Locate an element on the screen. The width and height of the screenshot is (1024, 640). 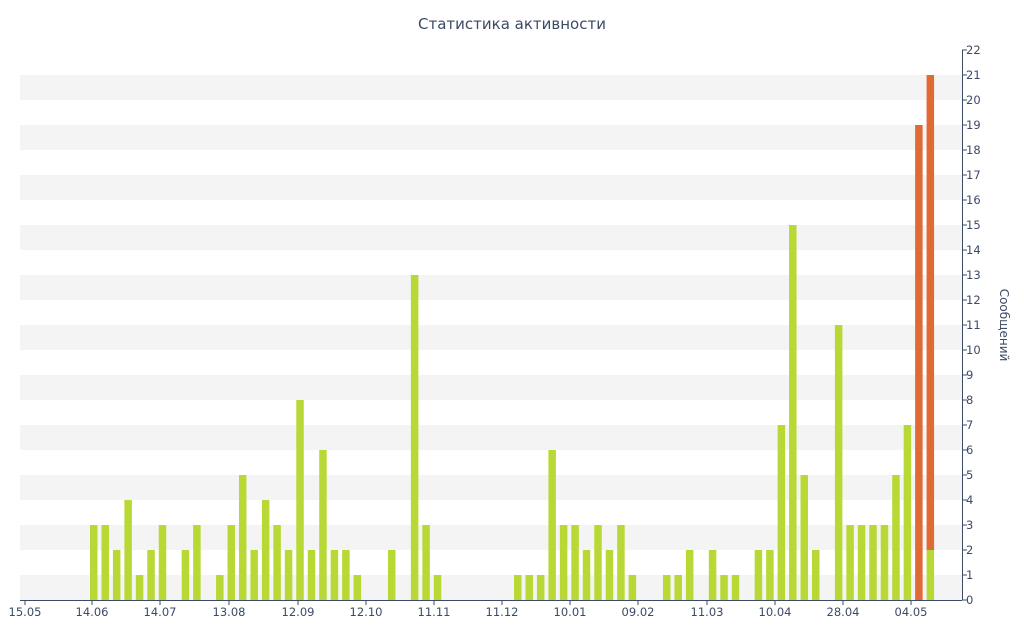
y-tick-label: 10 is located at coordinates (973, 350).